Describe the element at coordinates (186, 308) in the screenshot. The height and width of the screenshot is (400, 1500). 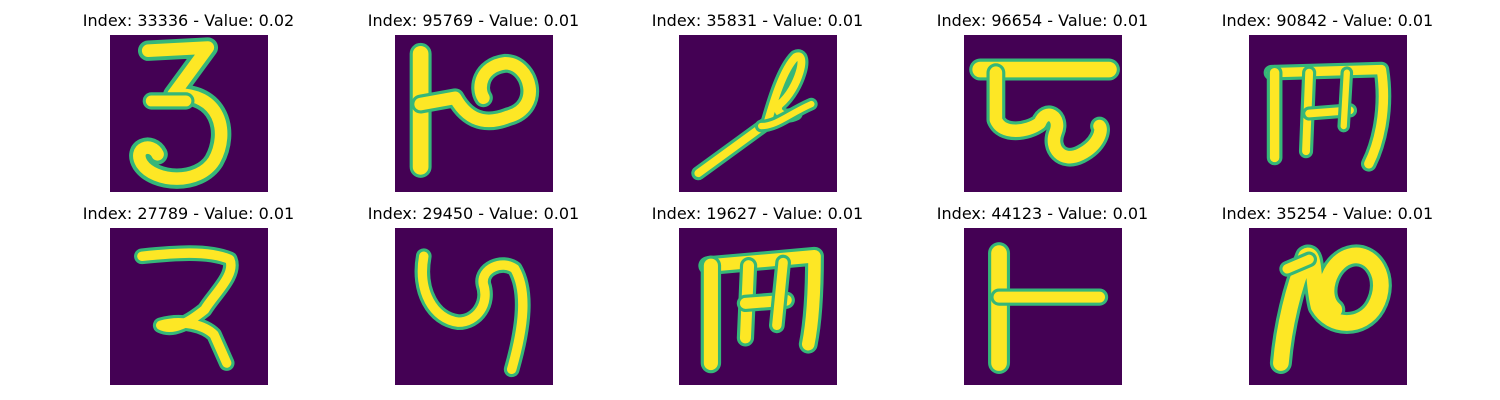
I see `glyph-r-like-image` at that location.